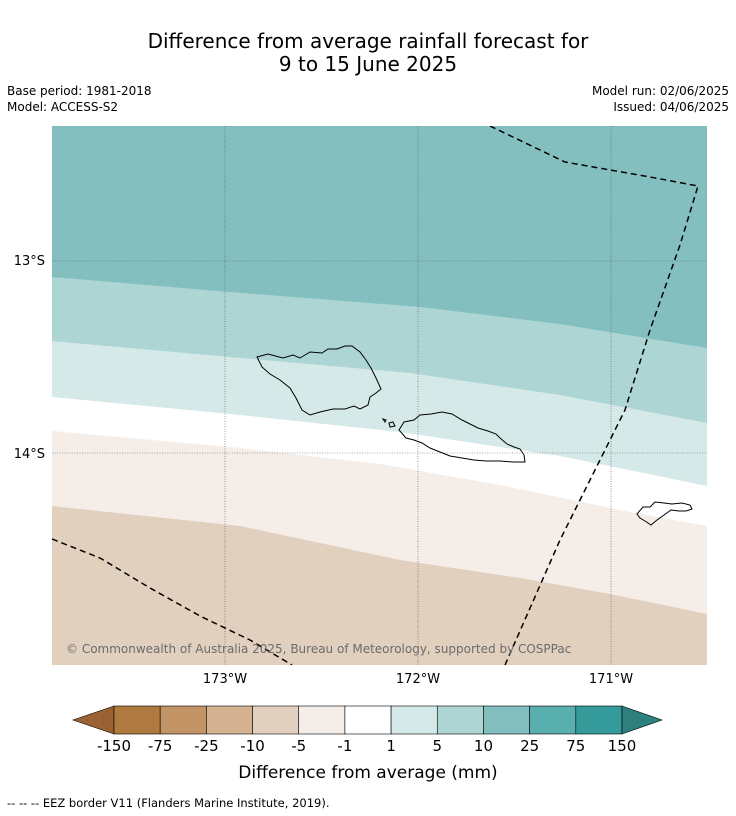 The width and height of the screenshot is (736, 816). Describe the element at coordinates (172, 601) in the screenshot. I see `eez-border-south` at that location.